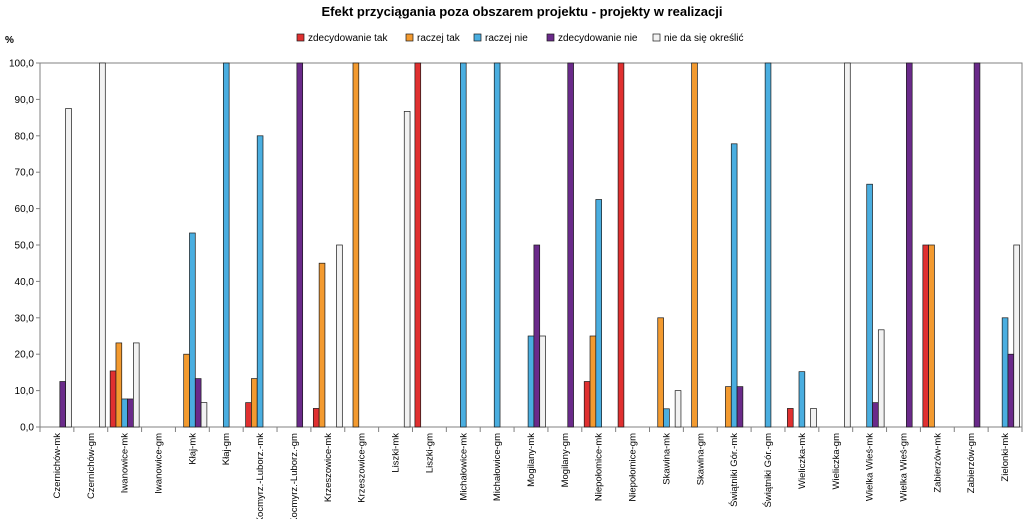  Describe the element at coordinates (25, 282) in the screenshot. I see `y-tick-label: 40,0` at that location.